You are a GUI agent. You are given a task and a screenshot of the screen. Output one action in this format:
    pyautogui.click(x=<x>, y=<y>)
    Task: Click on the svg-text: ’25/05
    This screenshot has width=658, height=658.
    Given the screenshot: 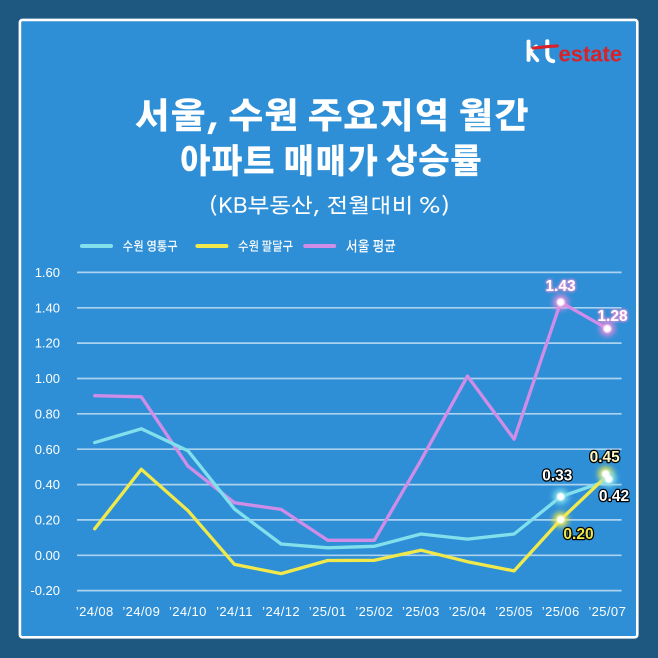 What is the action you would take?
    pyautogui.click(x=514, y=611)
    